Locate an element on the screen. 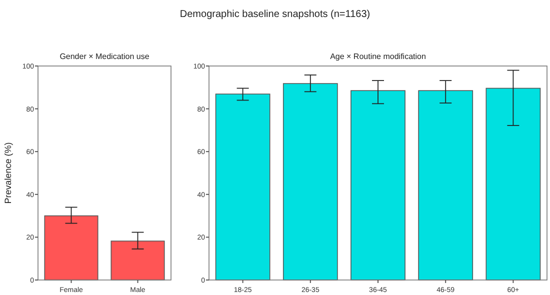 The width and height of the screenshot is (550, 295). chart-title: Age × Routine modification is located at coordinates (378, 56).